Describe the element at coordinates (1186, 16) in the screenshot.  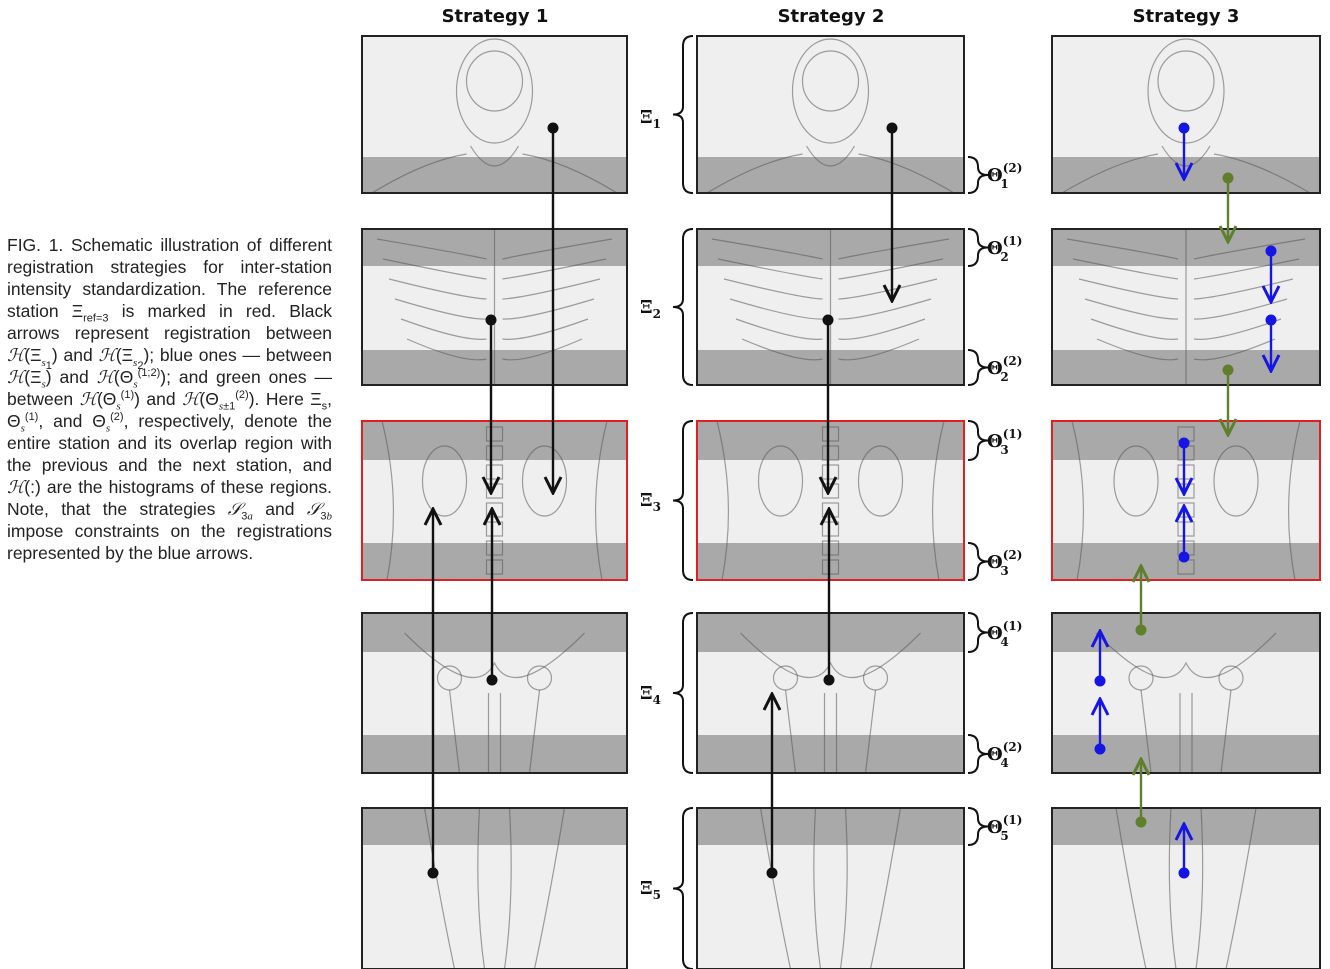
I see `strategy-3-header: Strategy 3` at that location.